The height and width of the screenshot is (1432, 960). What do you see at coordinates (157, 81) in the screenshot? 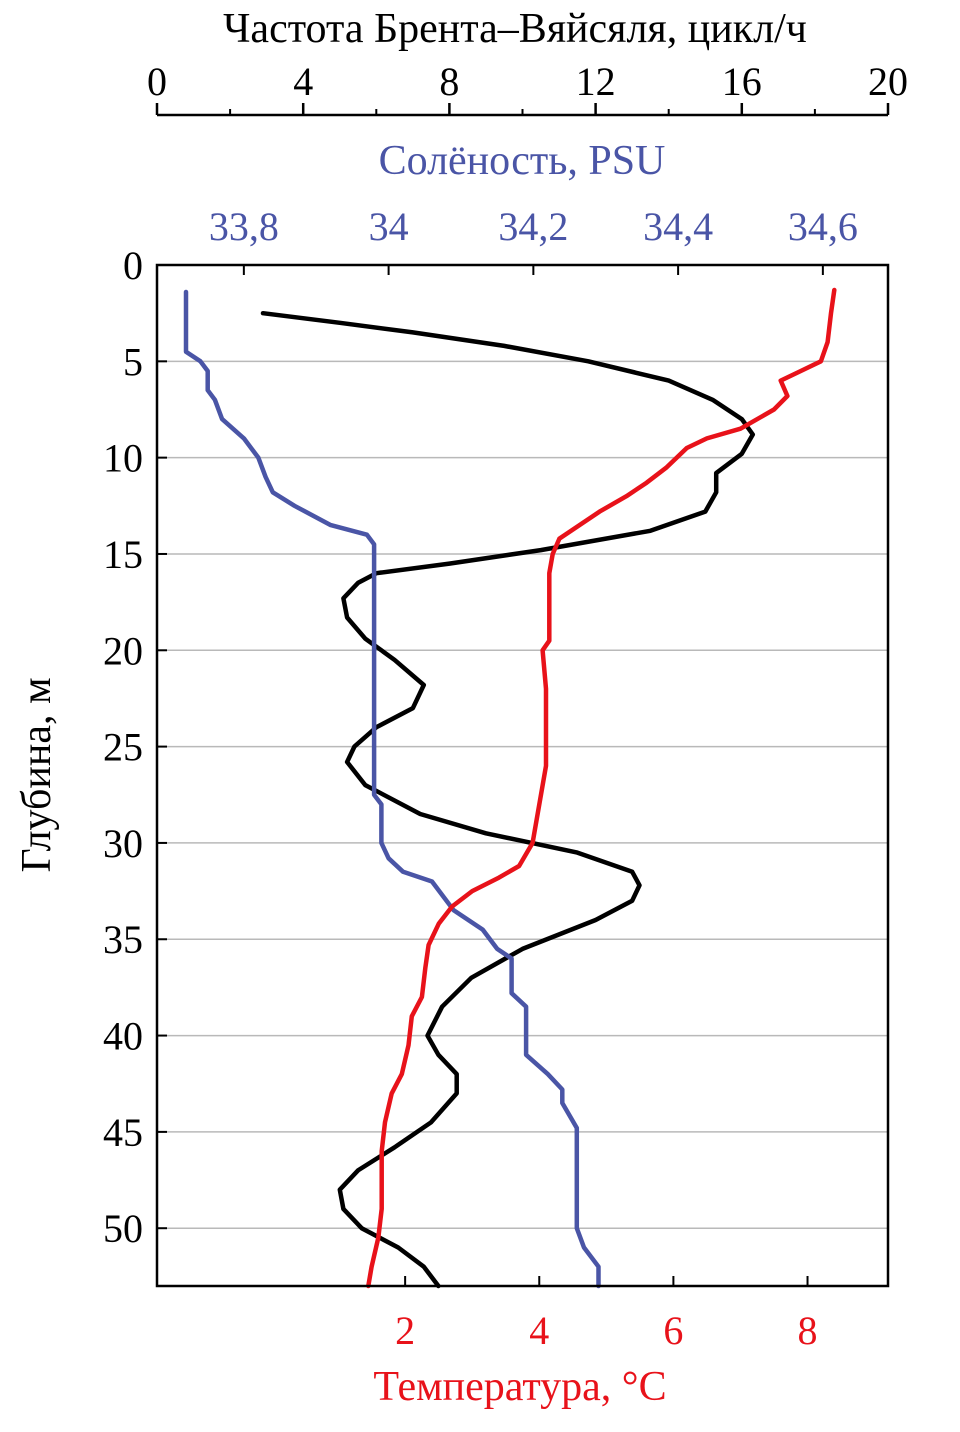
I see `bv-tick-label: 0` at bounding box center [157, 81].